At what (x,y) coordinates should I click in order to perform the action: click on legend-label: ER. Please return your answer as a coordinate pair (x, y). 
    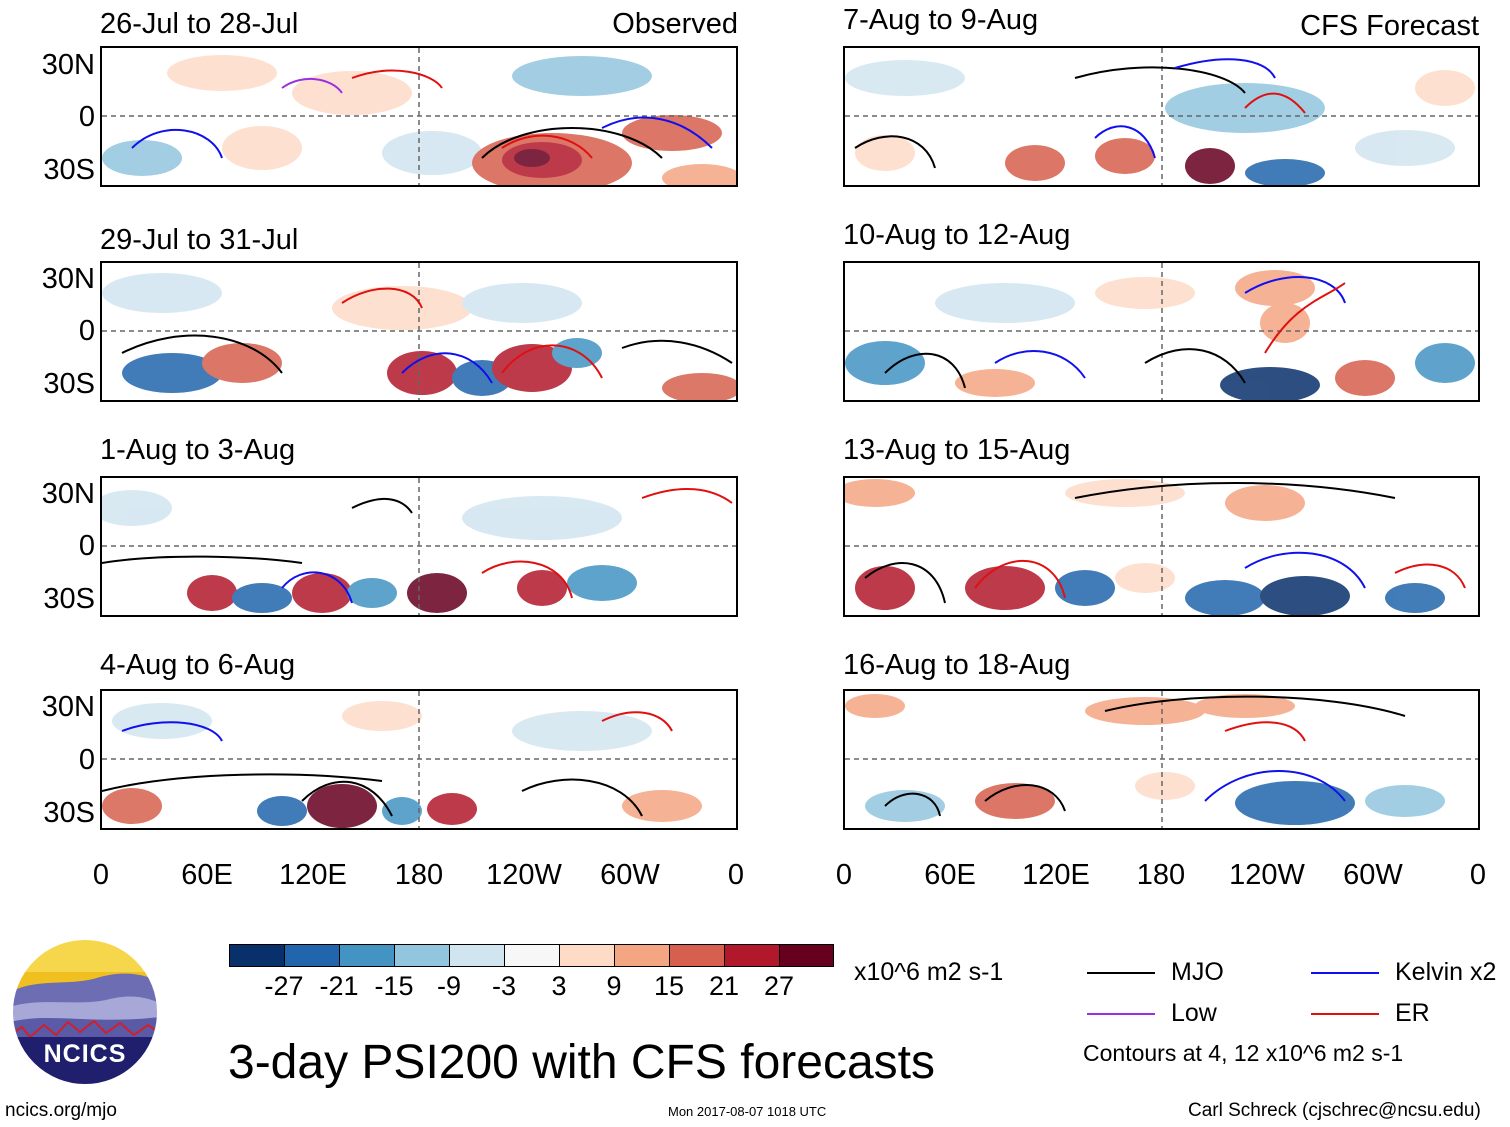
    Looking at the image, I should click on (1412, 1013).